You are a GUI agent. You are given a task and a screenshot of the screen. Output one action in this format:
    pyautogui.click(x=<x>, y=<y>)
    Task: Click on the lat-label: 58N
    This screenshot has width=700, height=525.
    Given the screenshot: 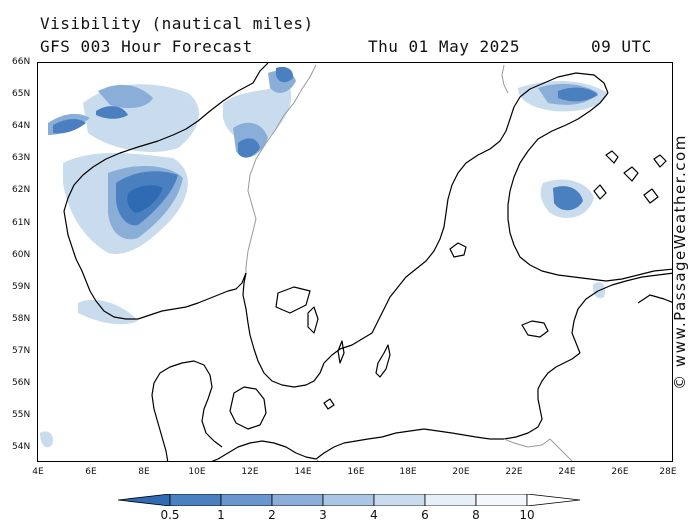 What is the action you would take?
    pyautogui.click(x=21, y=319)
    